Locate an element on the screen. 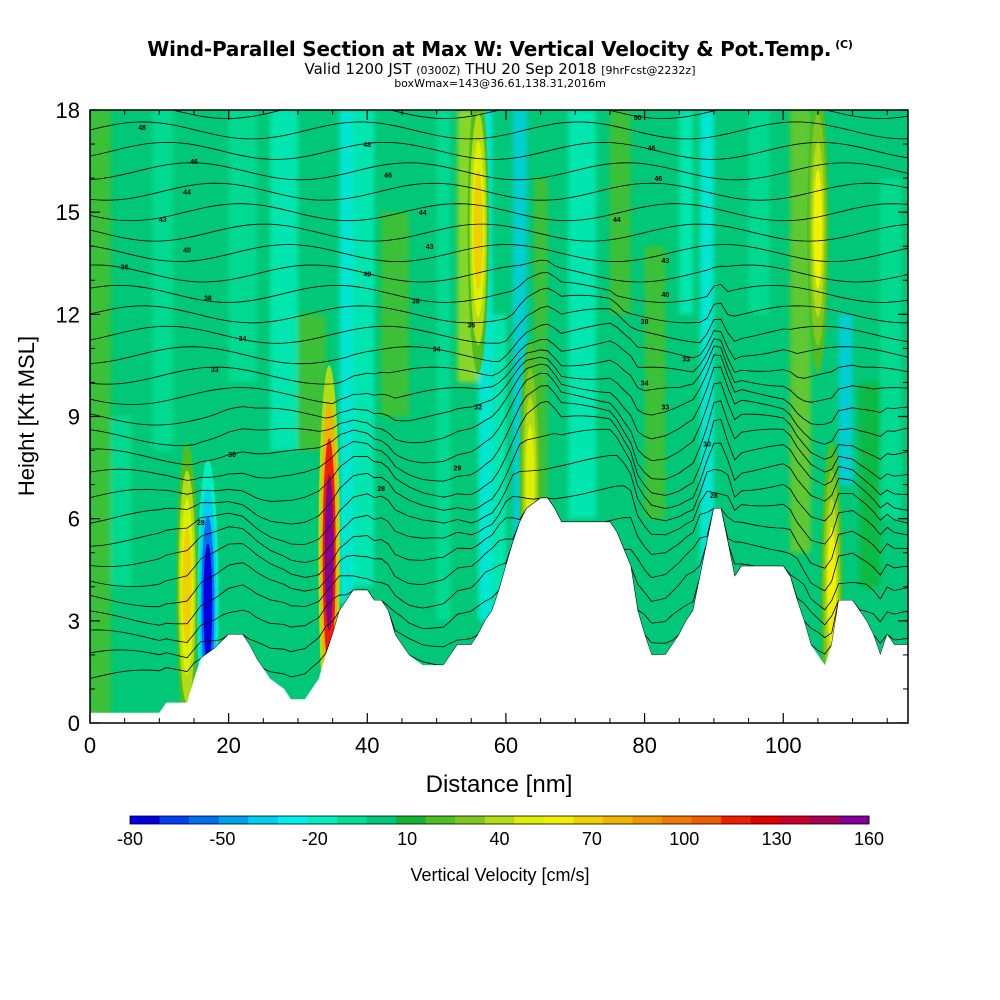 The width and height of the screenshot is (1000, 1000). colorbar-tick-label: -50 is located at coordinates (222, 839).